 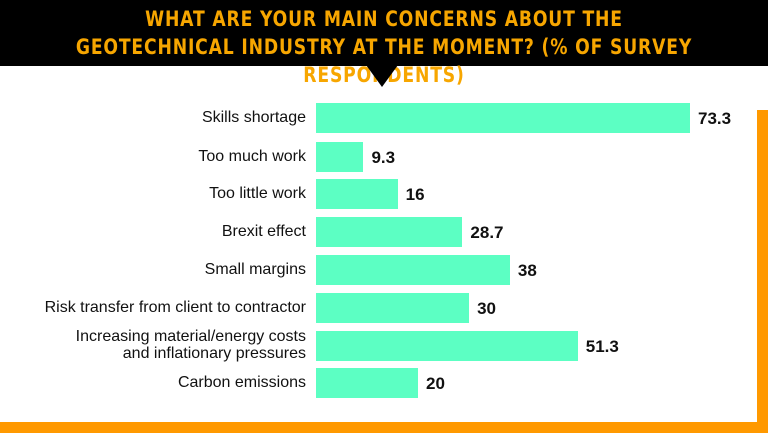 I want to click on frame-right-border, so click(x=762, y=271).